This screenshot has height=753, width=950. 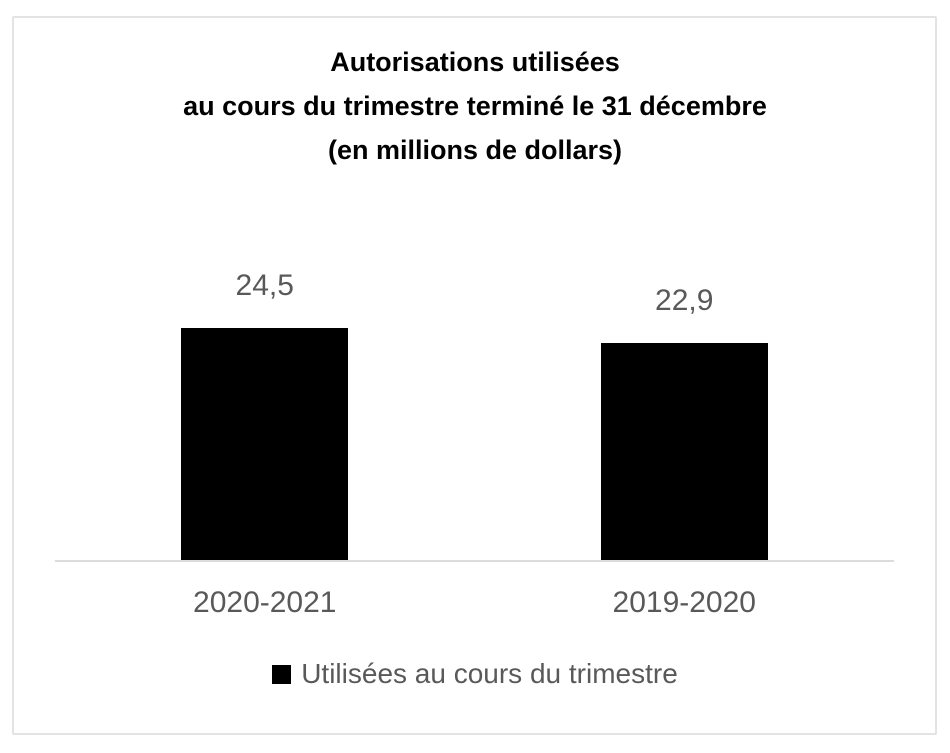 I want to click on legend-square-icon, so click(x=282, y=674).